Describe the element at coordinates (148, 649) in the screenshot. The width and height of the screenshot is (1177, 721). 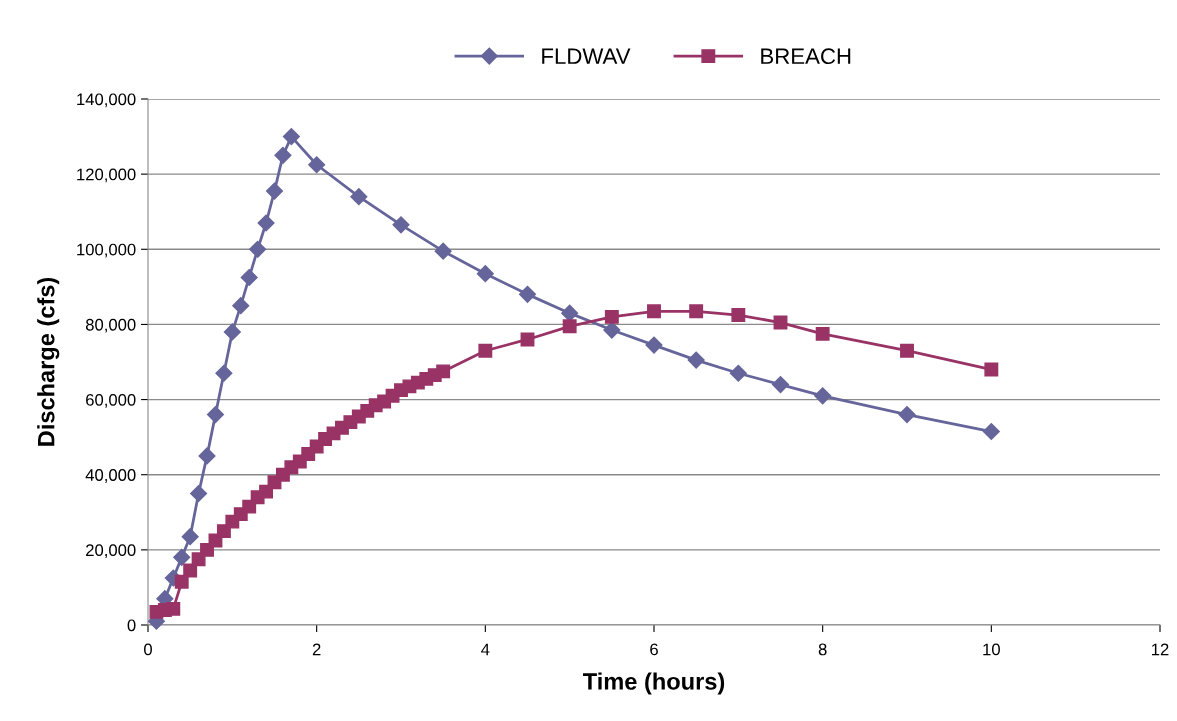
I see `x-tick-label: 0` at that location.